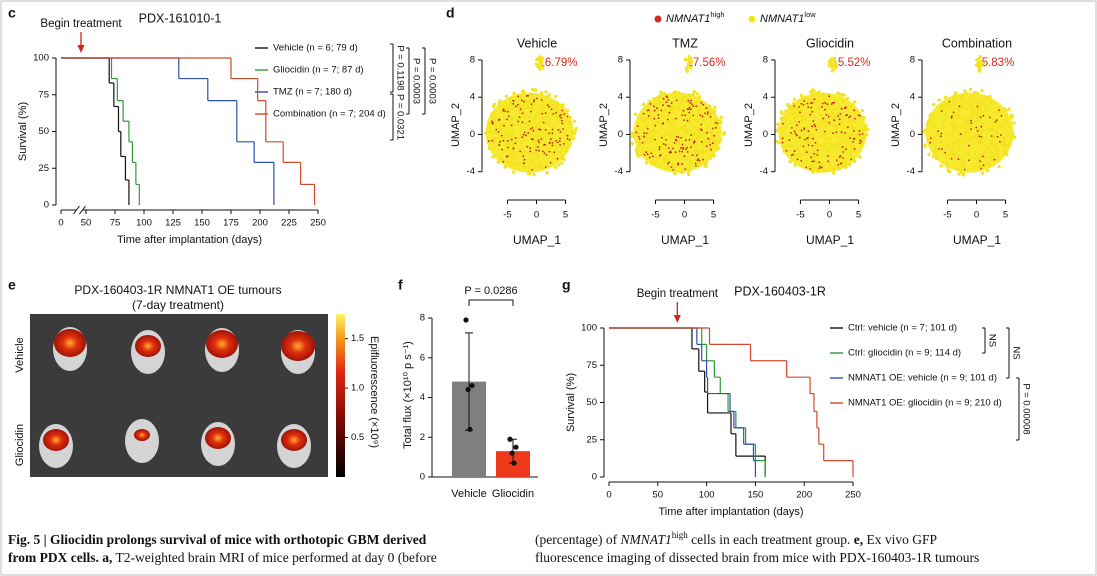  What do you see at coordinates (43, 94) in the screenshot?
I see `y-tick-label: 75` at bounding box center [43, 94].